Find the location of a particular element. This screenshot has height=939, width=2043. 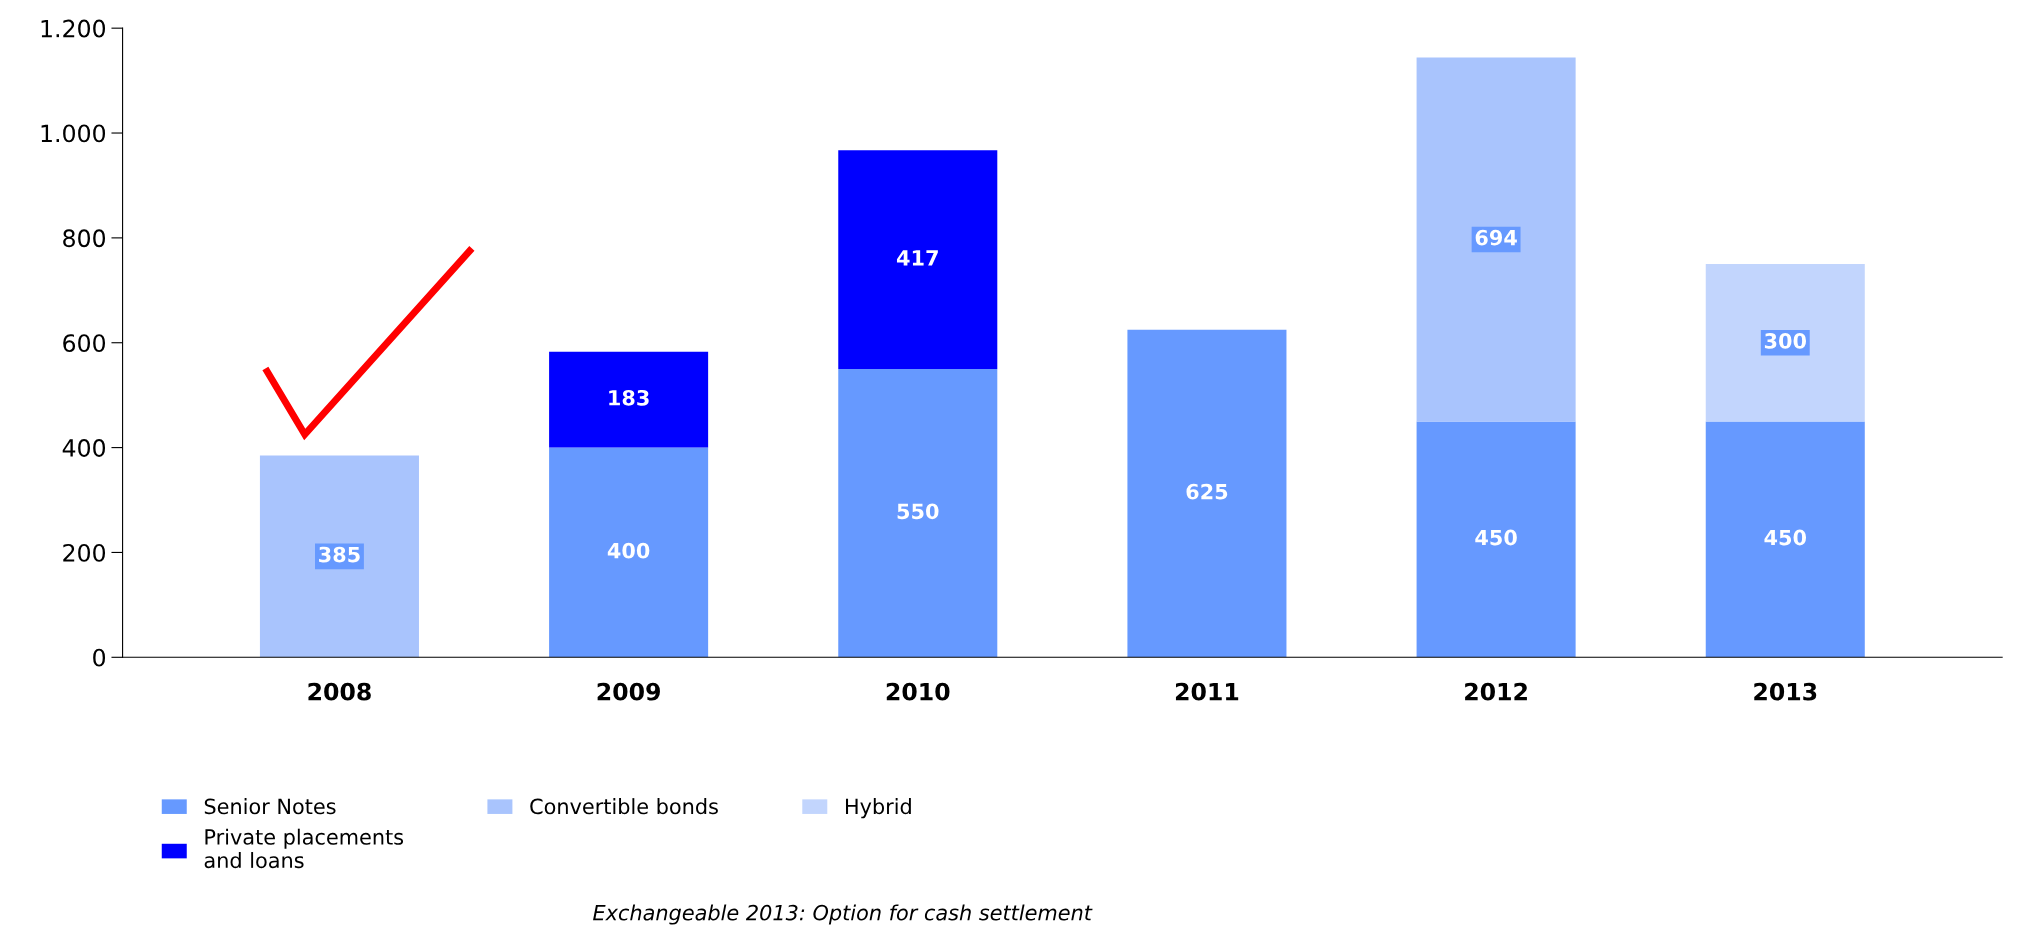

text: Exchangeable 2013: Option for cash settlement is located at coordinates (843, 914).